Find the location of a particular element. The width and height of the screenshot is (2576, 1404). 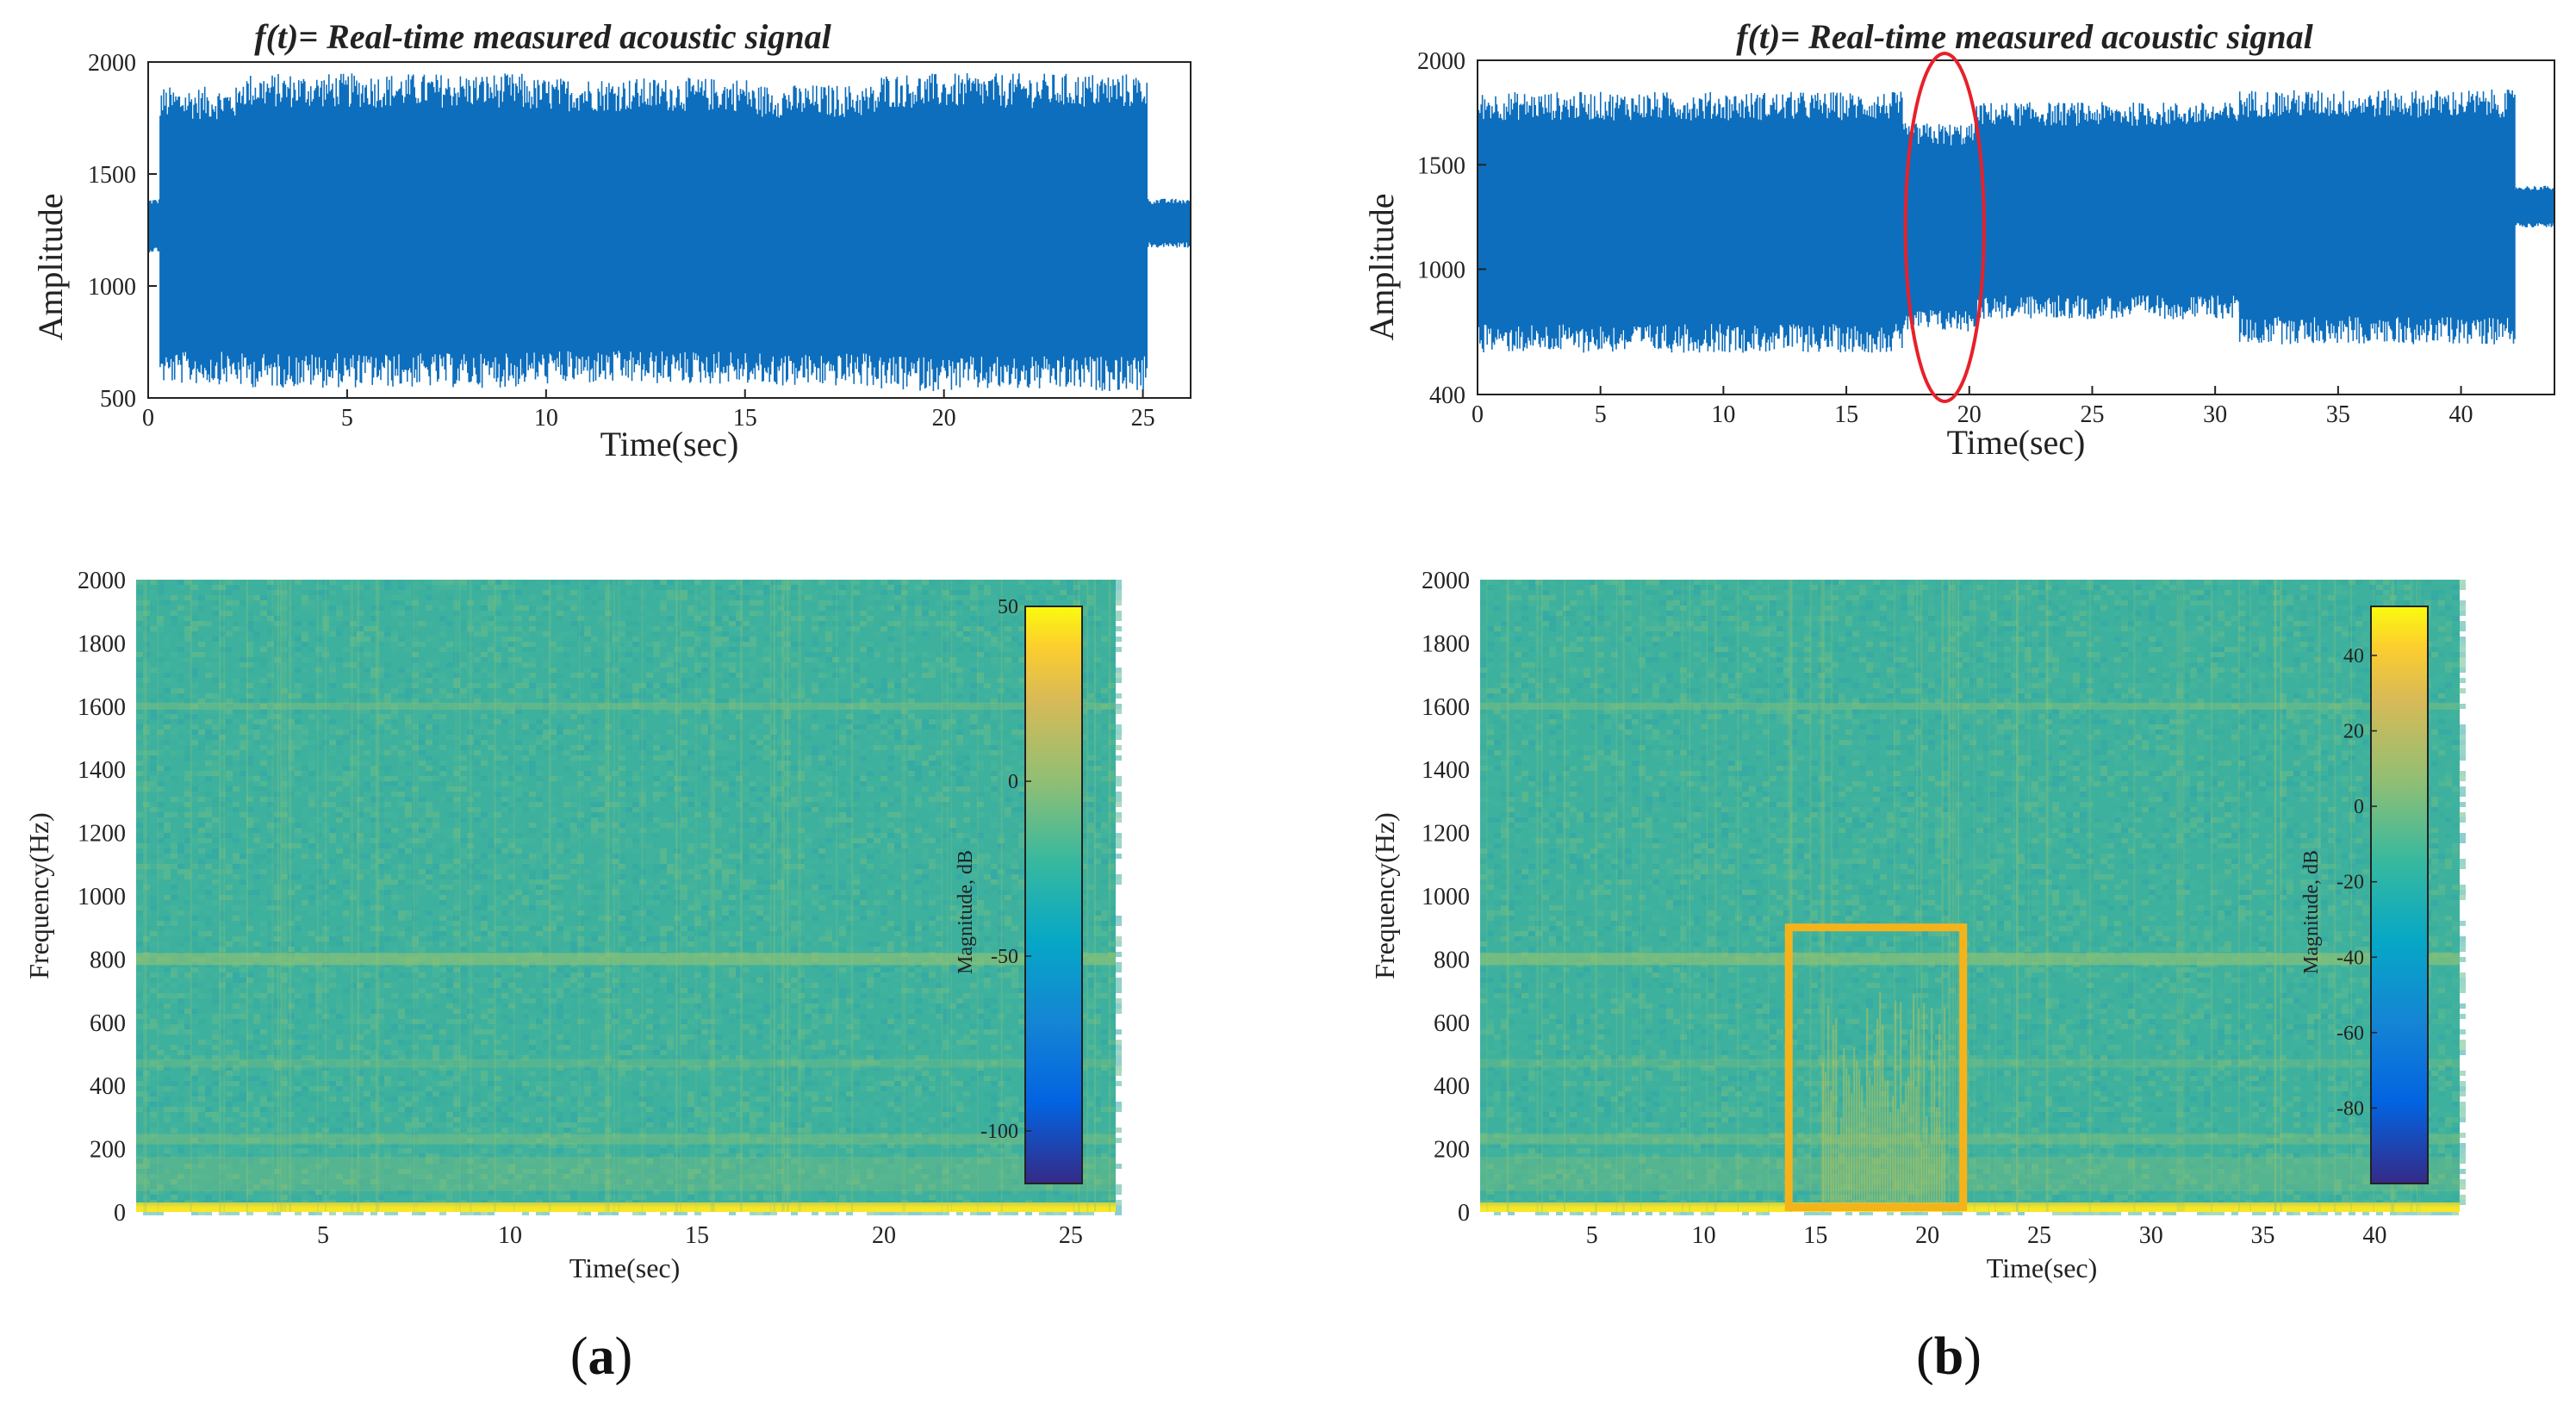

waveform-b-x-ticks: 0 5 10 15 20 25 30 35 40 is located at coordinates (1973, 407).